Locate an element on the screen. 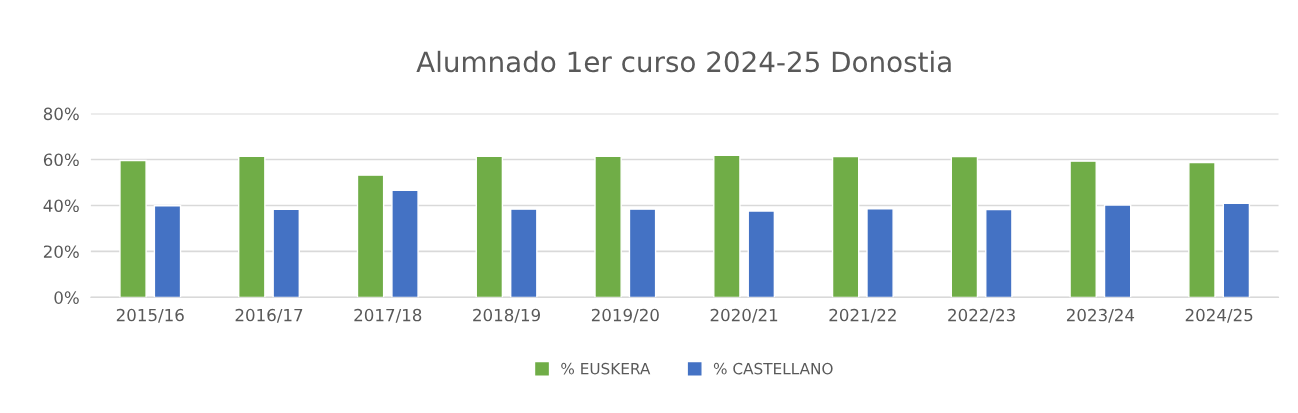 The height and width of the screenshot is (413, 1298). y-tick-label: 80% is located at coordinates (61, 114).